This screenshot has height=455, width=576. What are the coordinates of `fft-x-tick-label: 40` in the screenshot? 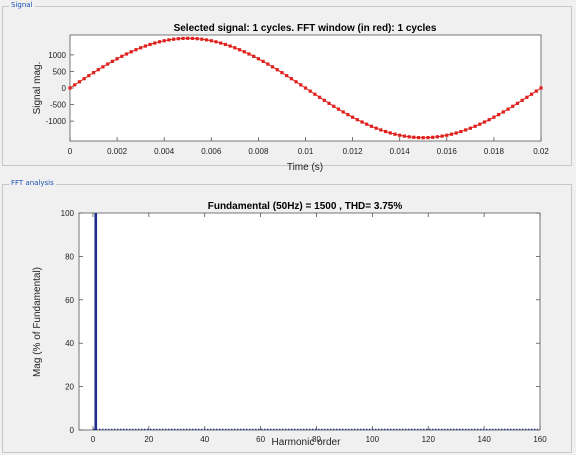 It's located at (204, 439).